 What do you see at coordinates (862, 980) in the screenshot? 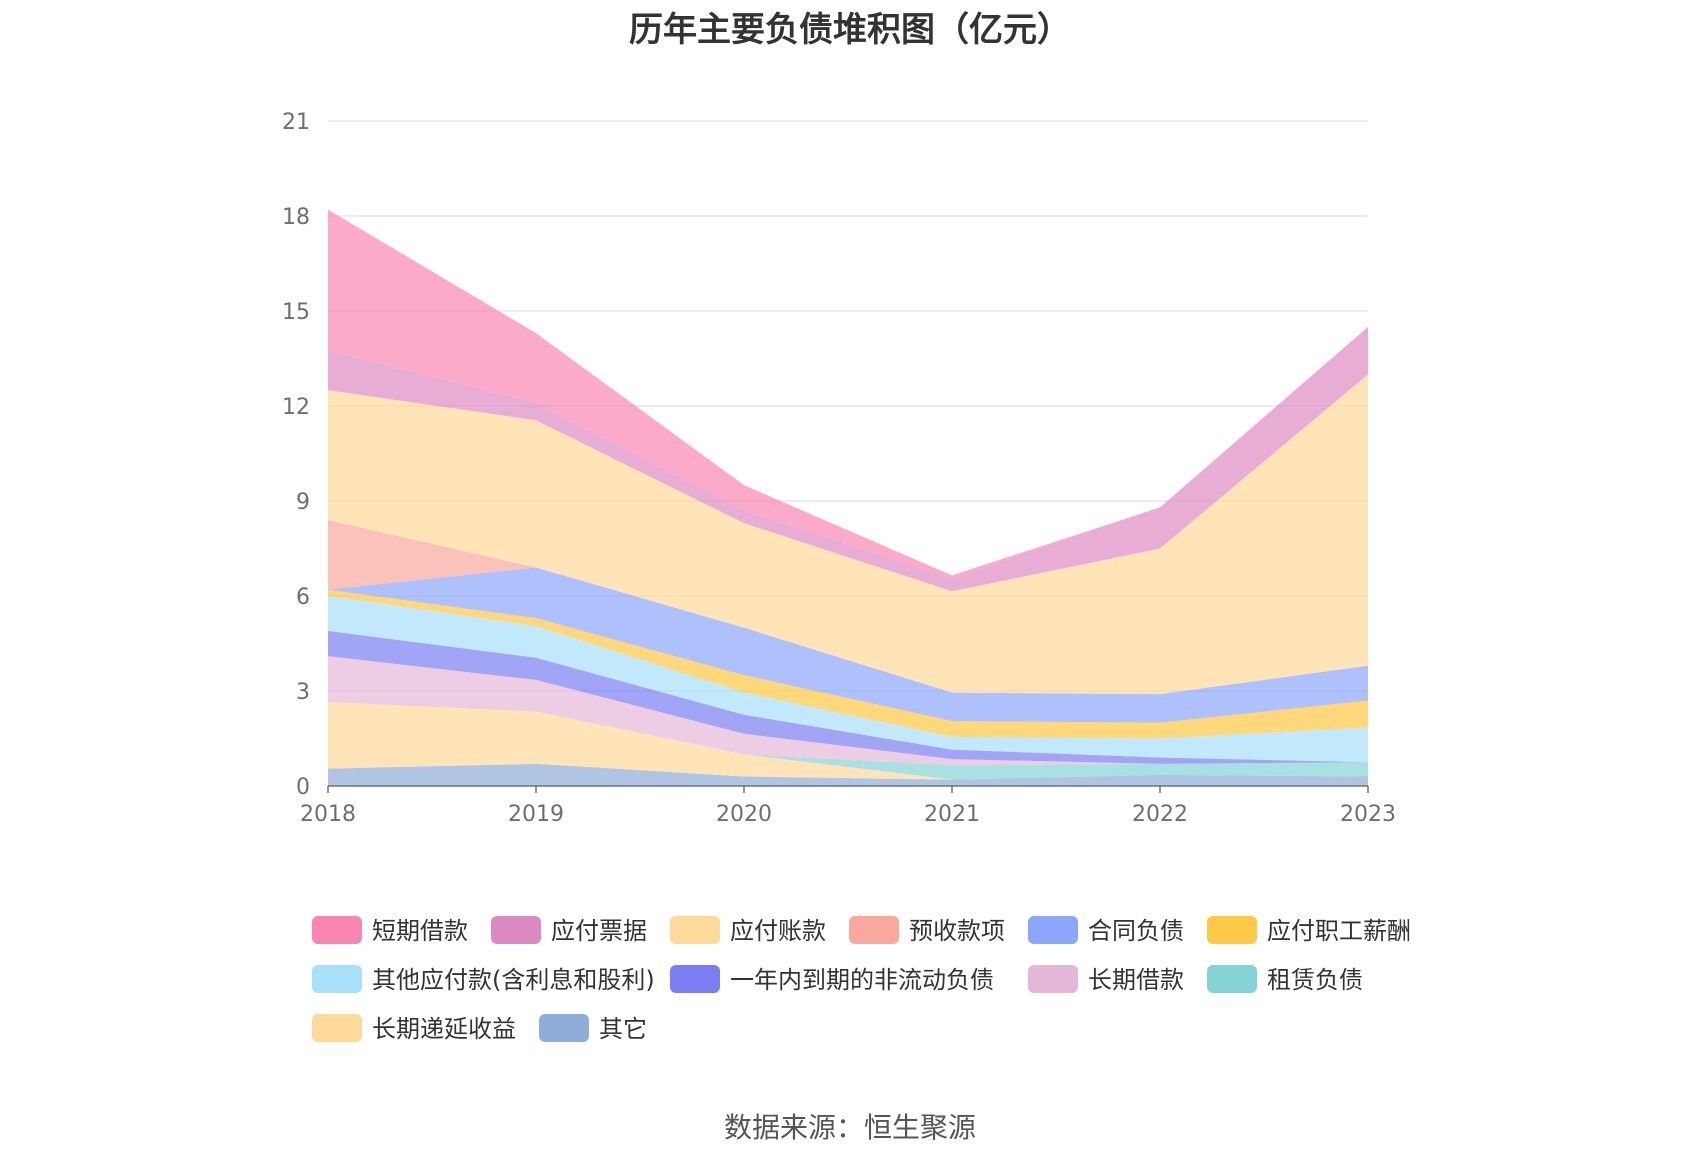
I see `legend-label: 一年内到期的非流动负债` at bounding box center [862, 980].